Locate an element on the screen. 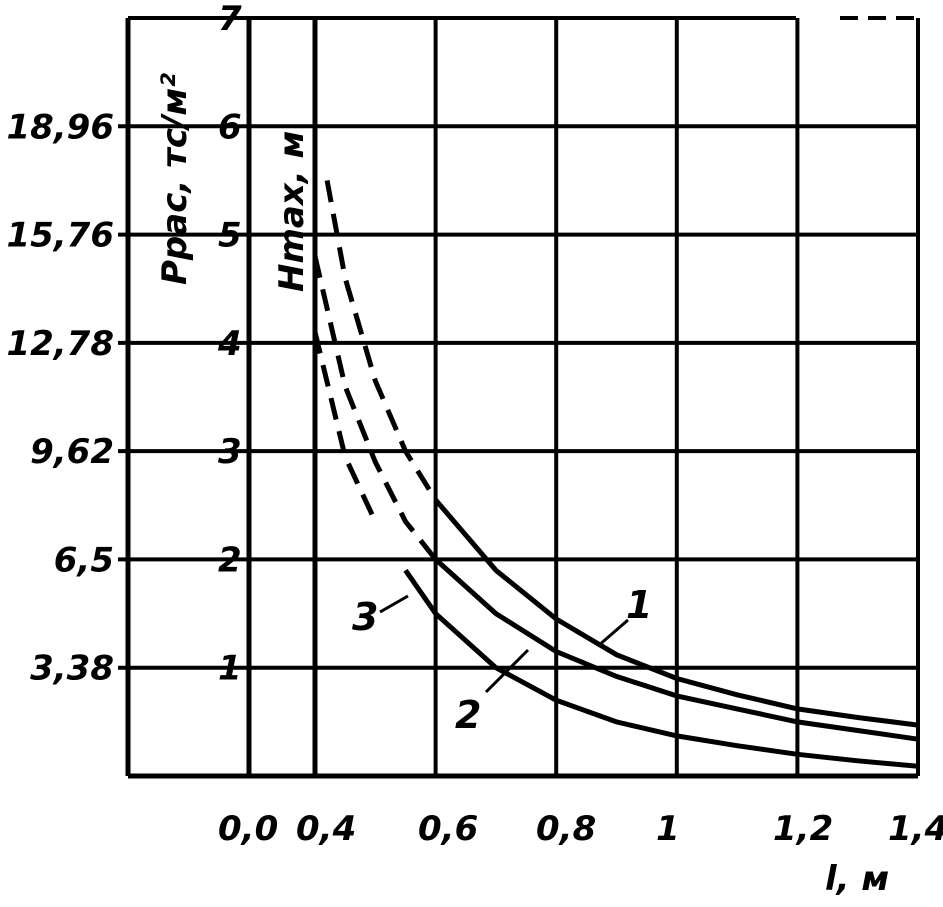  y-outer-tick-label: 6,5 is located at coordinates (84, 560).